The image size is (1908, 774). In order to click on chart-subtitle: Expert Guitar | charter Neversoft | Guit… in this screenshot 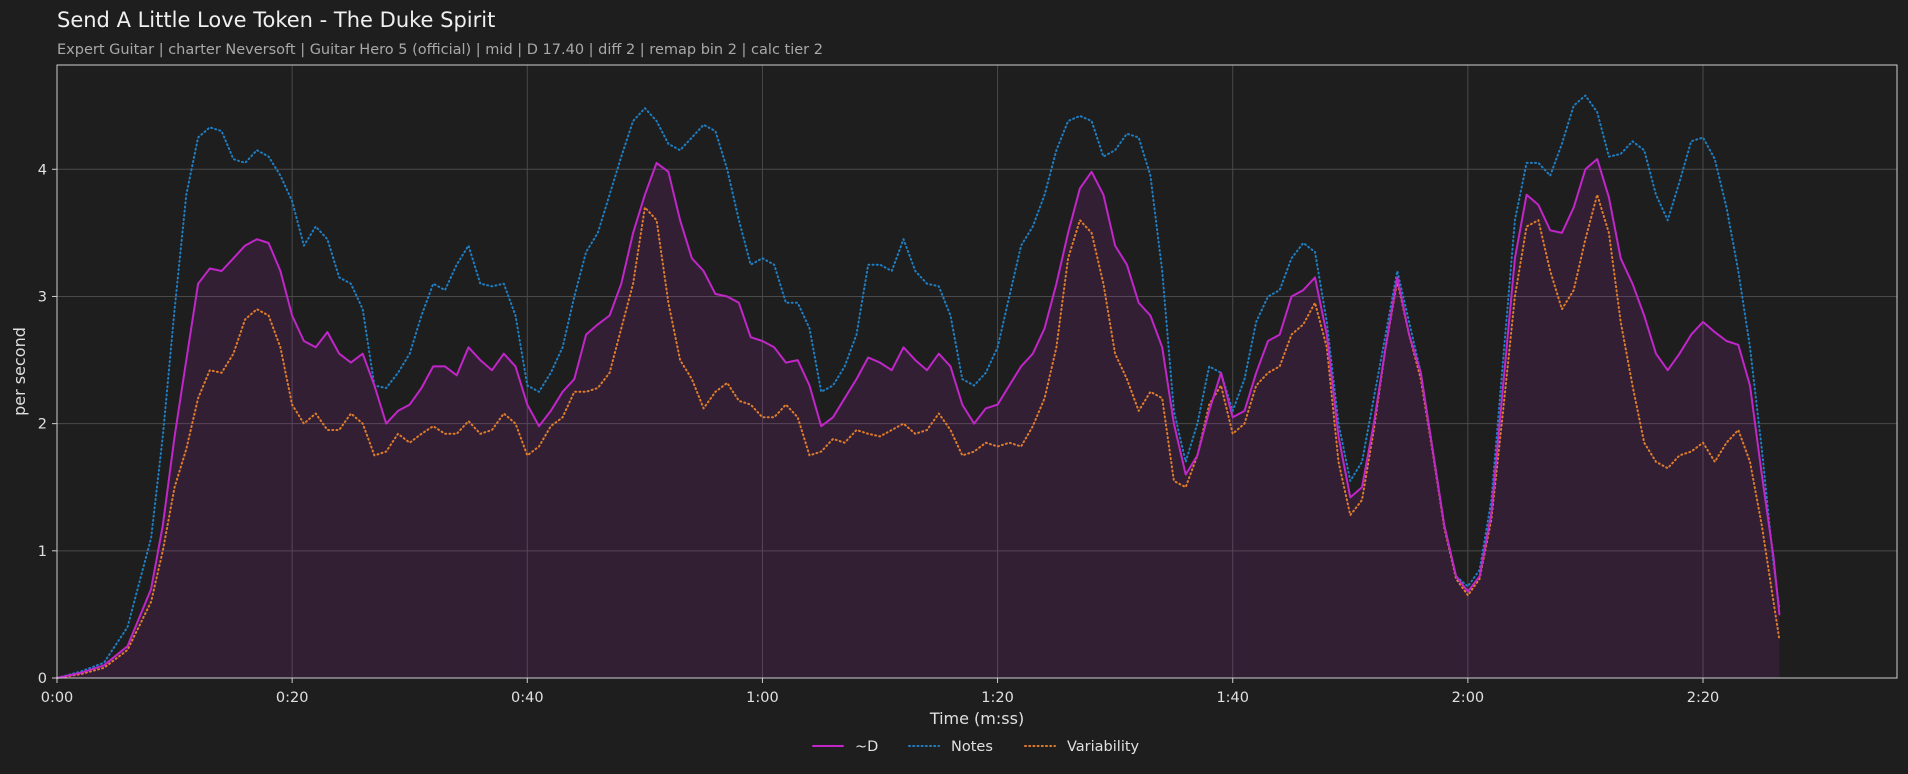, I will do `click(440, 50)`.